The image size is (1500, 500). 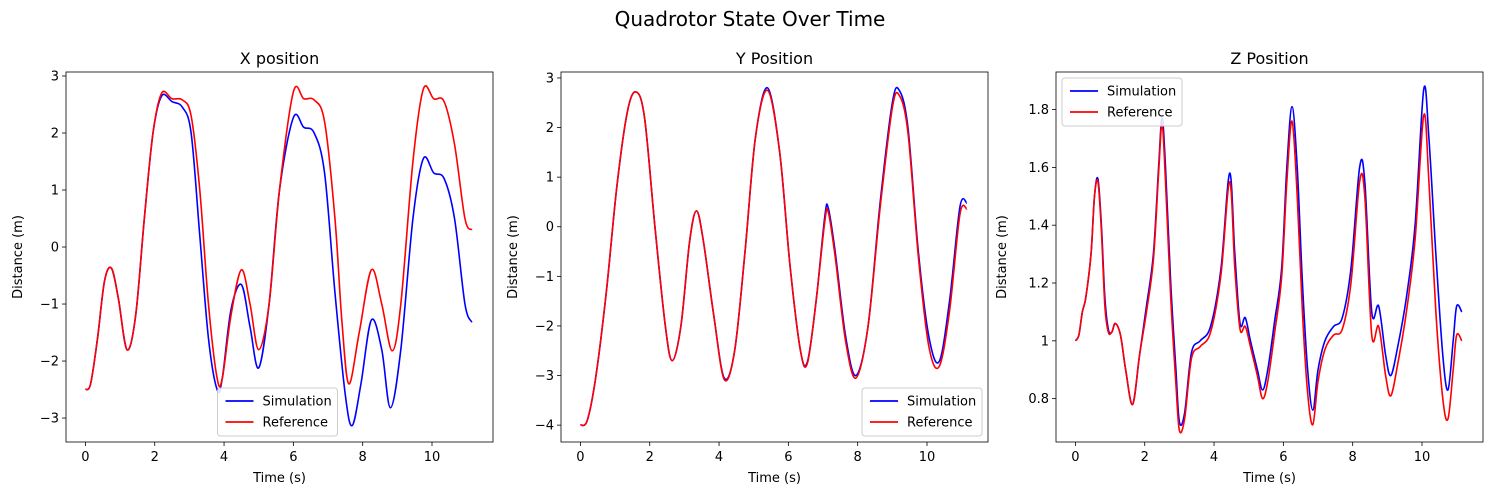 I want to click on subplot-title: Z Position, so click(x=1269, y=58).